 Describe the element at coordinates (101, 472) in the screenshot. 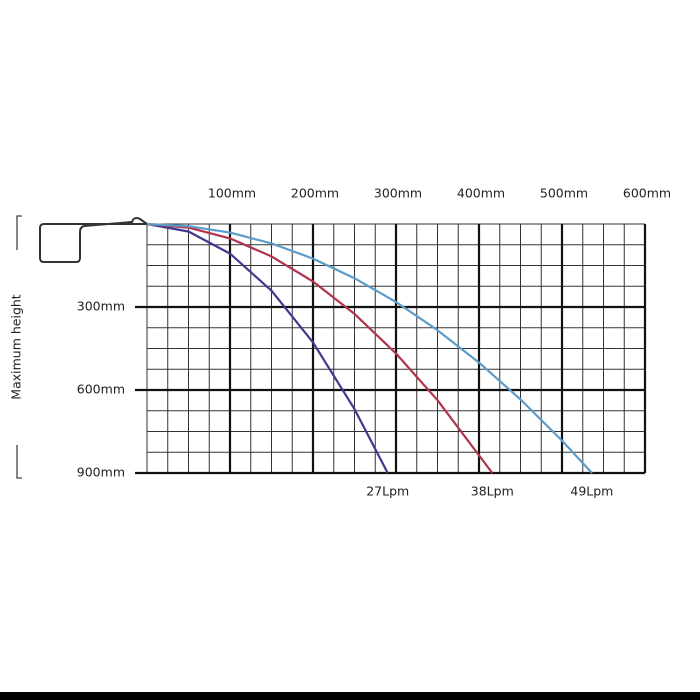

I see `y-tick-label: 900mm` at that location.